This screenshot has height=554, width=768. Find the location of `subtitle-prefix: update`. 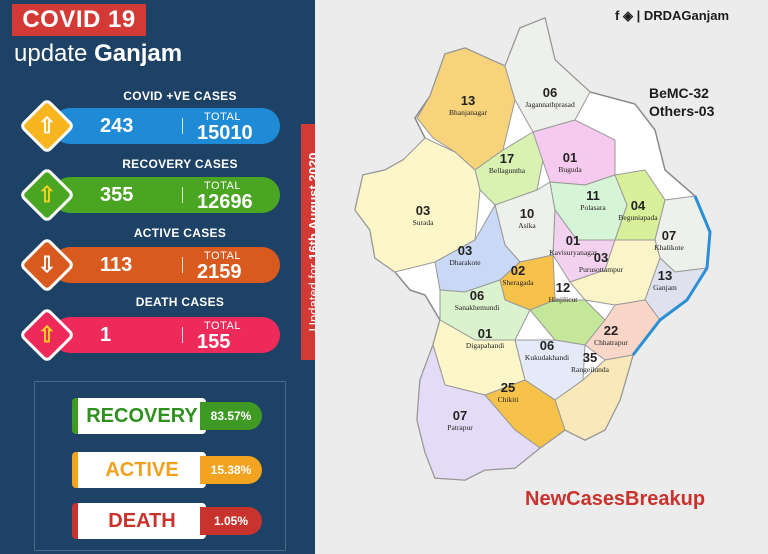

subtitle-prefix: update is located at coordinates (54, 53).